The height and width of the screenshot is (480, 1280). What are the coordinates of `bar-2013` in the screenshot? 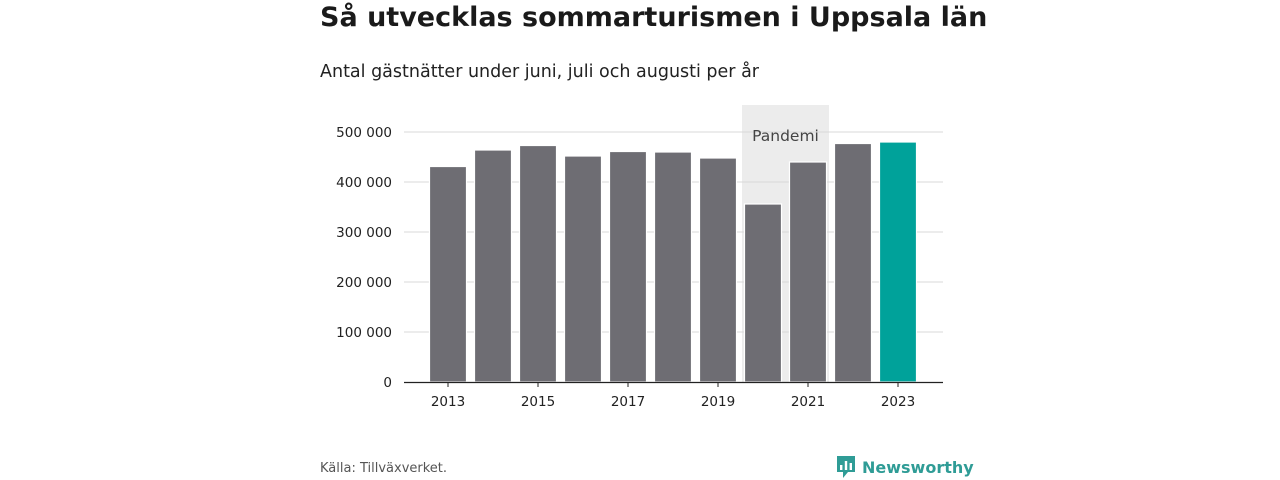 It's located at (448, 274).